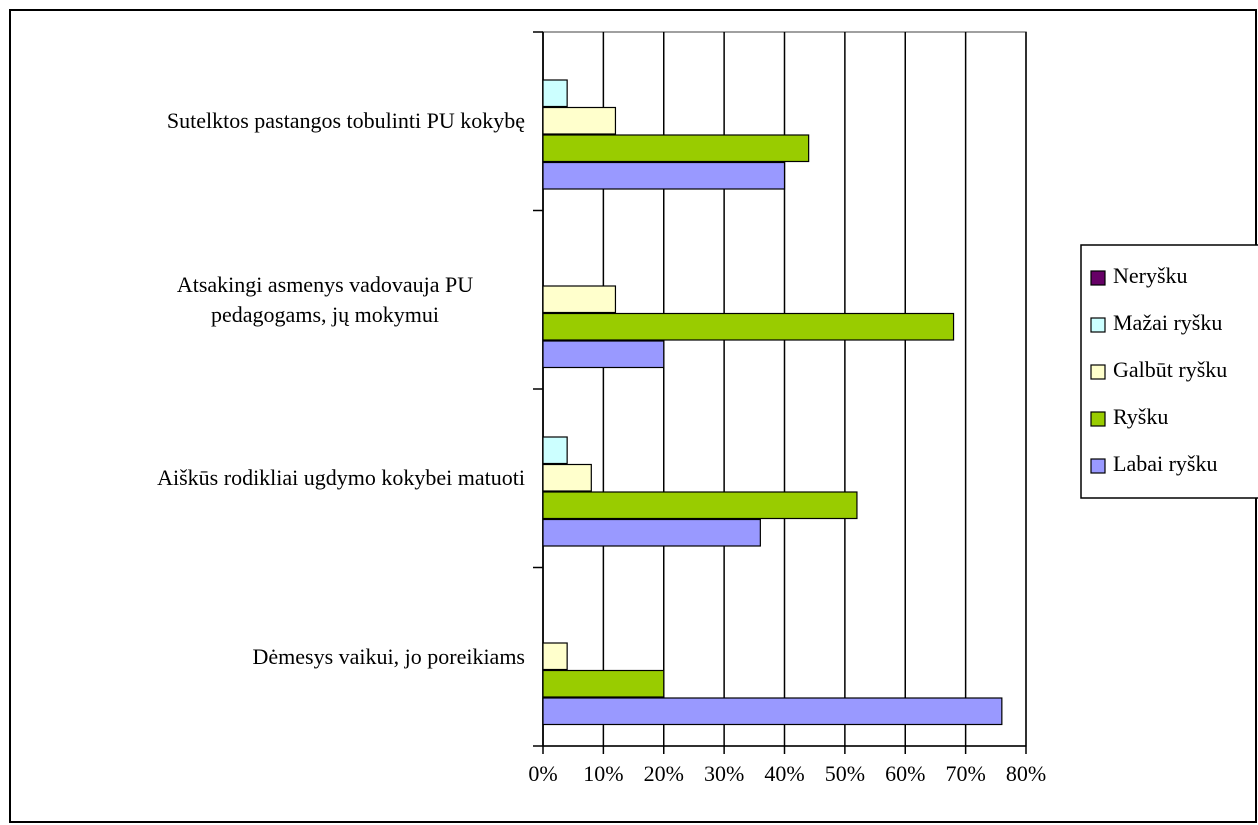 This screenshot has height=825, width=1258. What do you see at coordinates (1167, 322) in the screenshot?
I see `legend-label: Mažai ryšku` at bounding box center [1167, 322].